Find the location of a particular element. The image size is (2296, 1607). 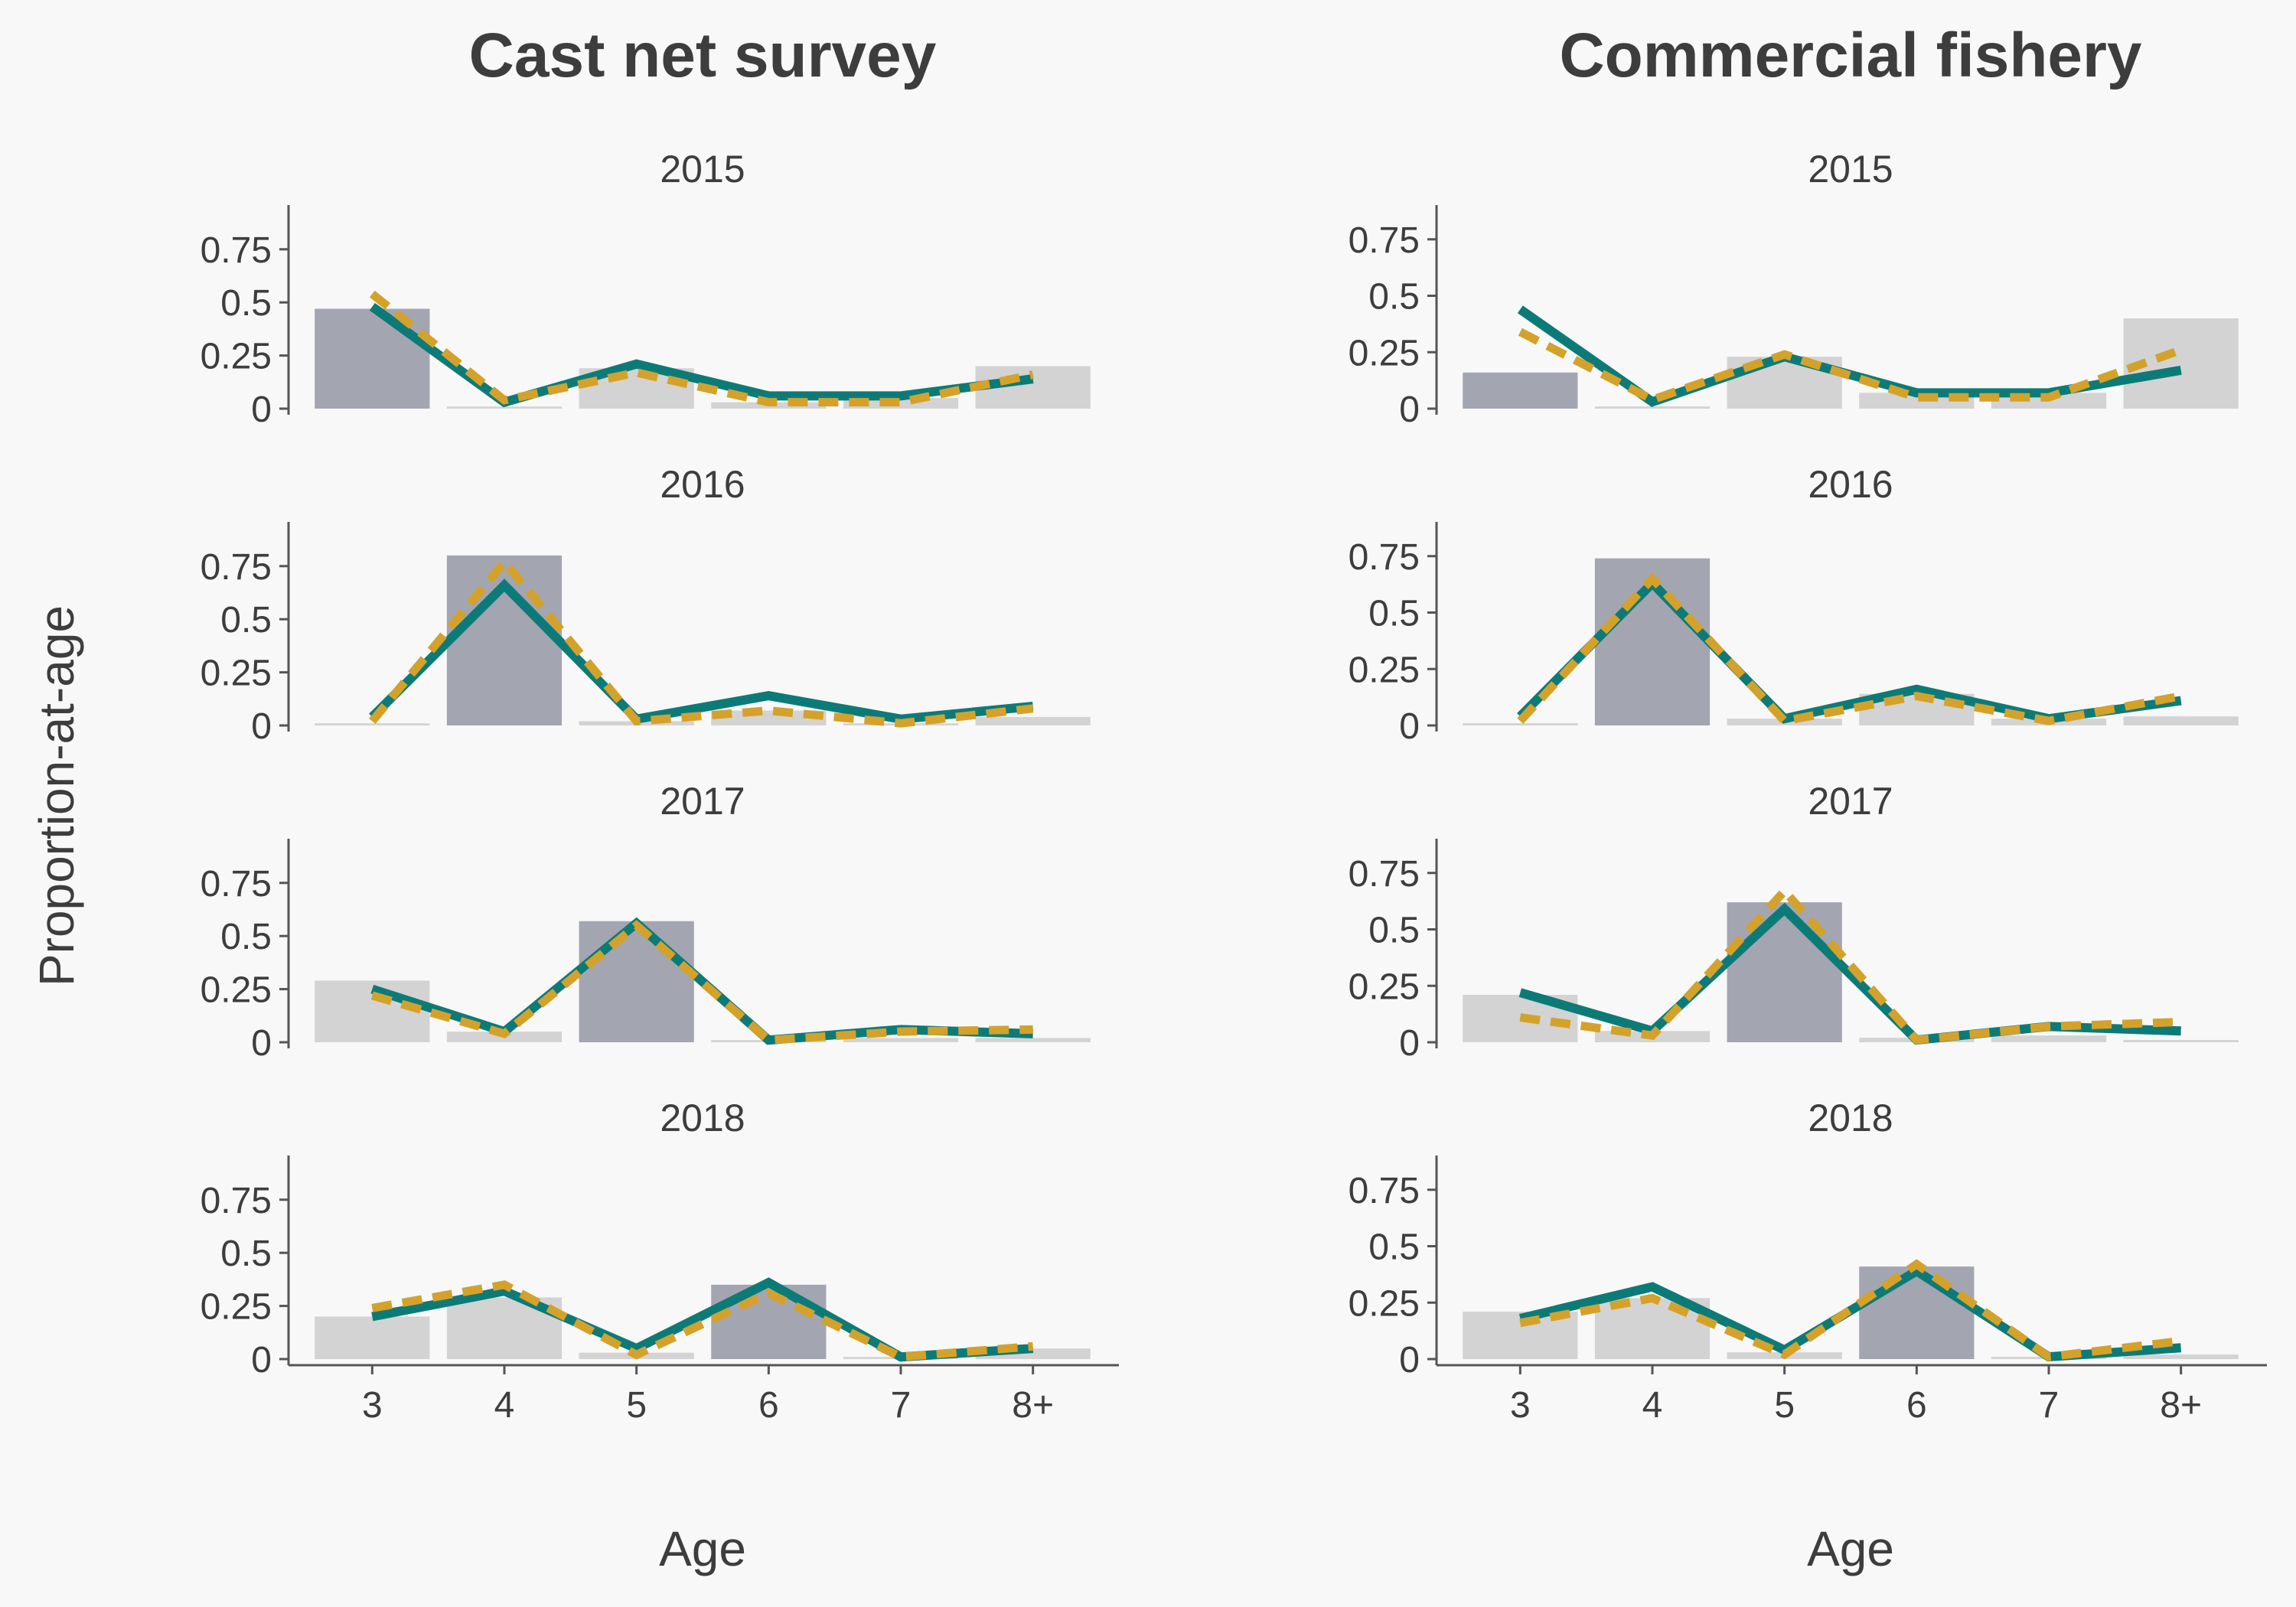

column-title: Cast net survey is located at coordinates (703, 55).